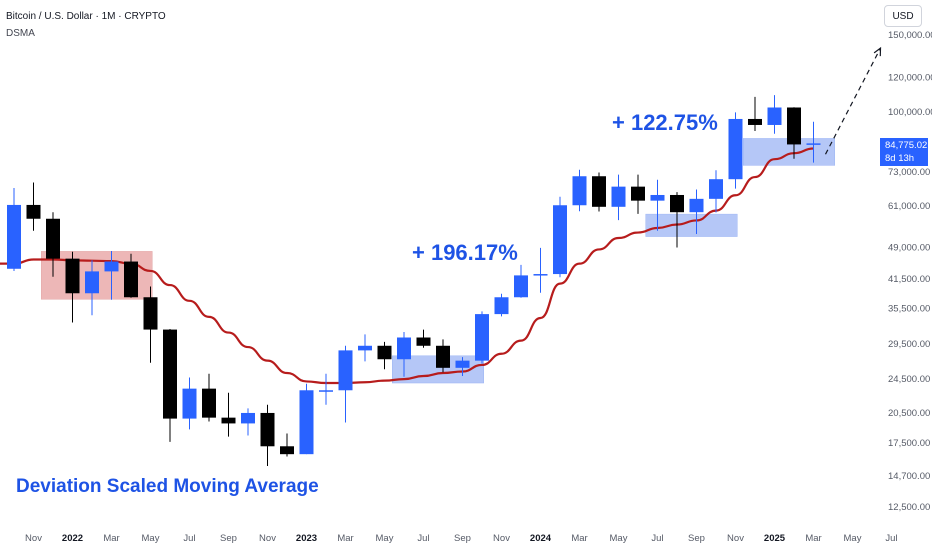 This screenshot has height=550, width=932. I want to click on y-tick-label: 100,000.00, so click(910, 112).